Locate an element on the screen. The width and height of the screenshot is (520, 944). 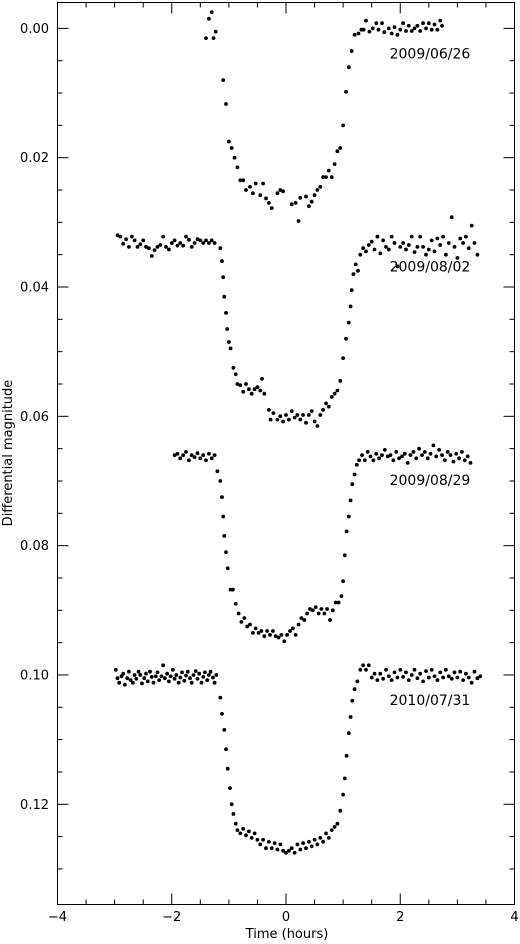
y-tick-label: 0.06 is located at coordinates (34, 417).